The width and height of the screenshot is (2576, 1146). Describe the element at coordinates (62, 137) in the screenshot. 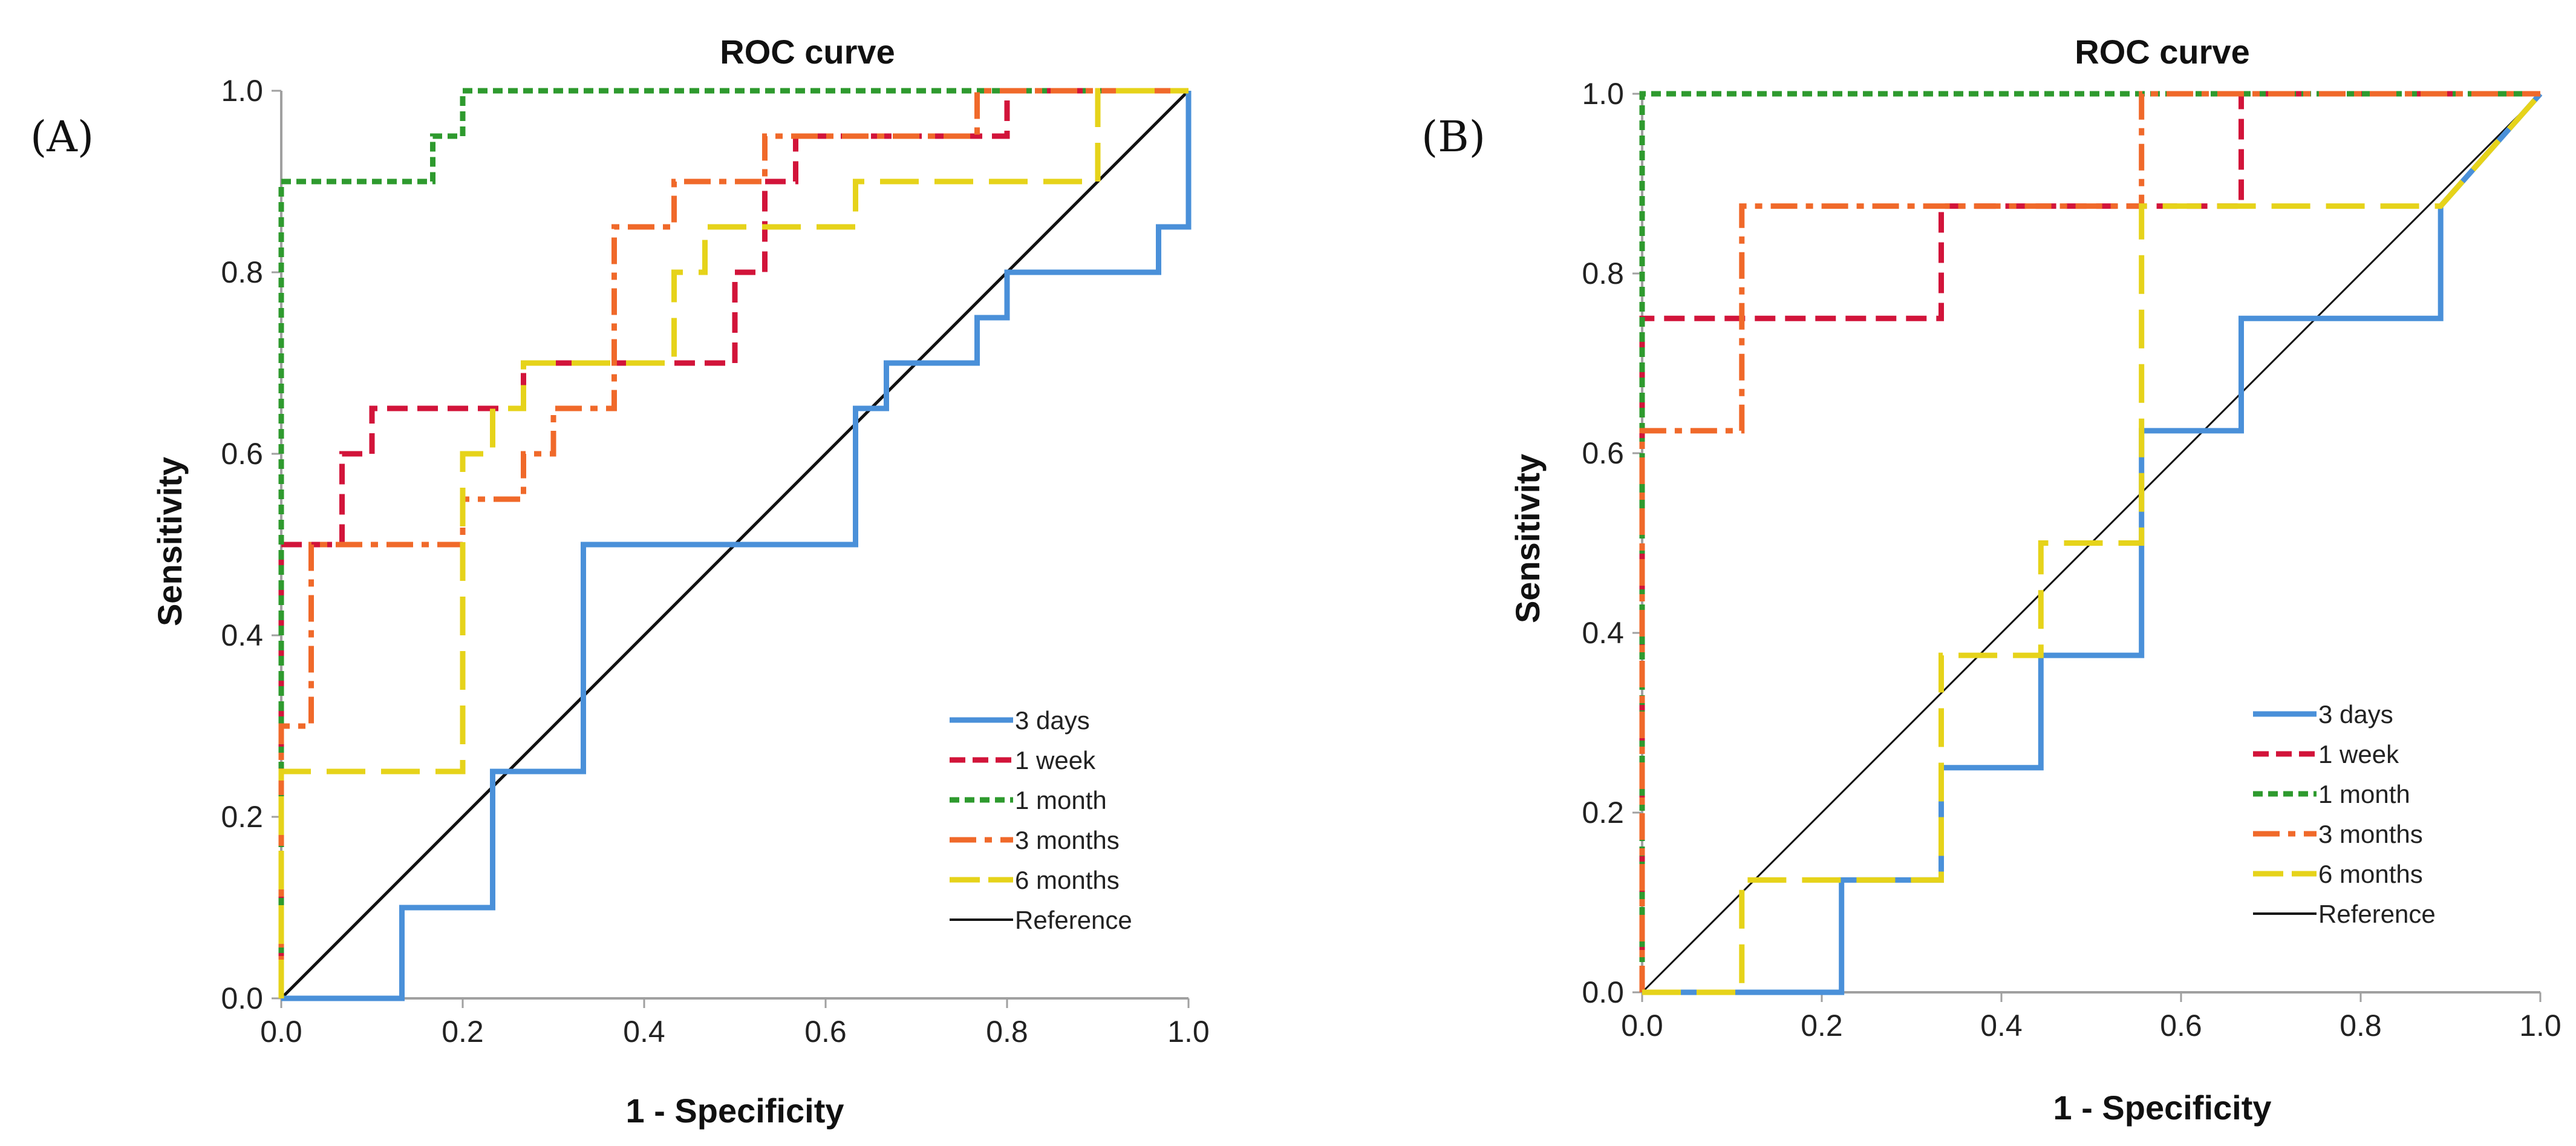

I see `panel-label: (A)` at that location.